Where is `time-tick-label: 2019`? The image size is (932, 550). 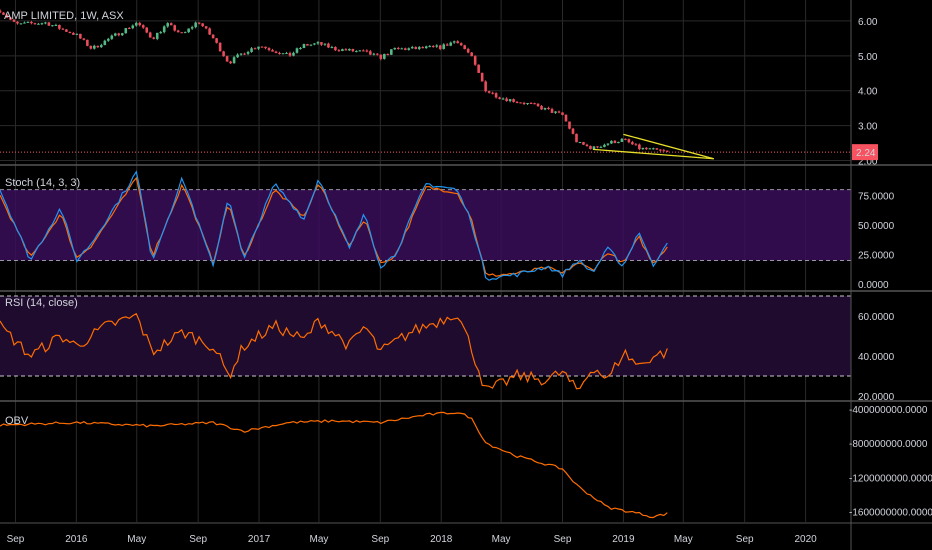 time-tick-label: 2019 is located at coordinates (623, 539).